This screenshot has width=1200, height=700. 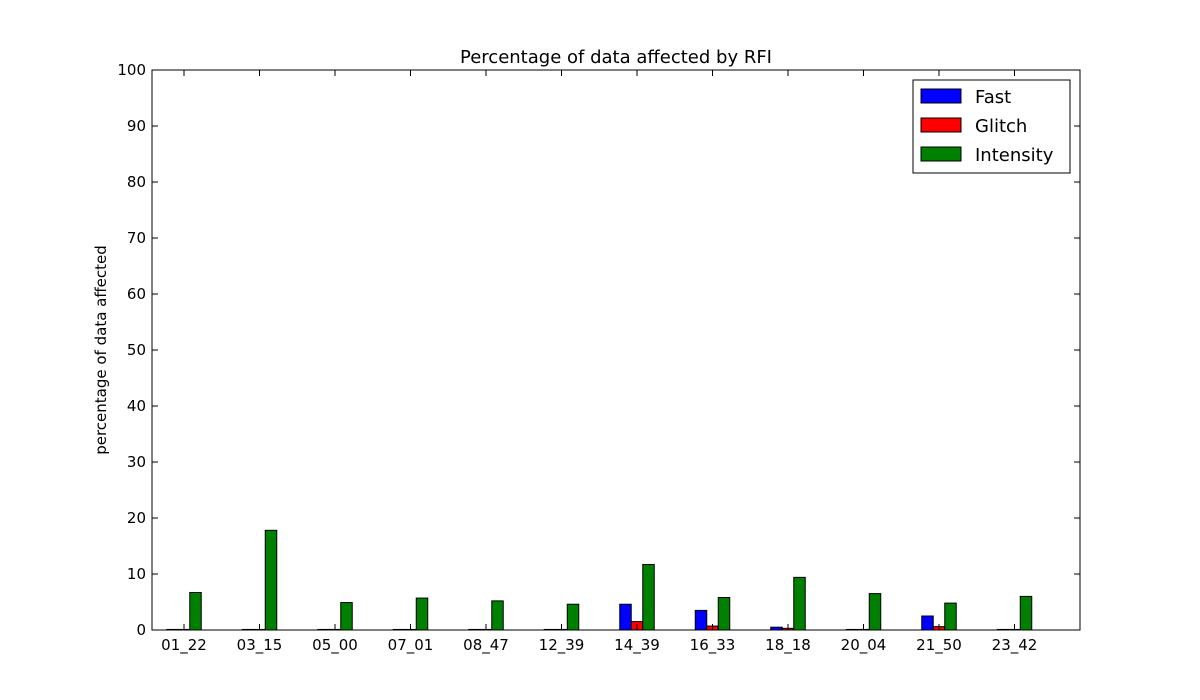 I want to click on legend-label-fast: Fast, so click(x=993, y=97).